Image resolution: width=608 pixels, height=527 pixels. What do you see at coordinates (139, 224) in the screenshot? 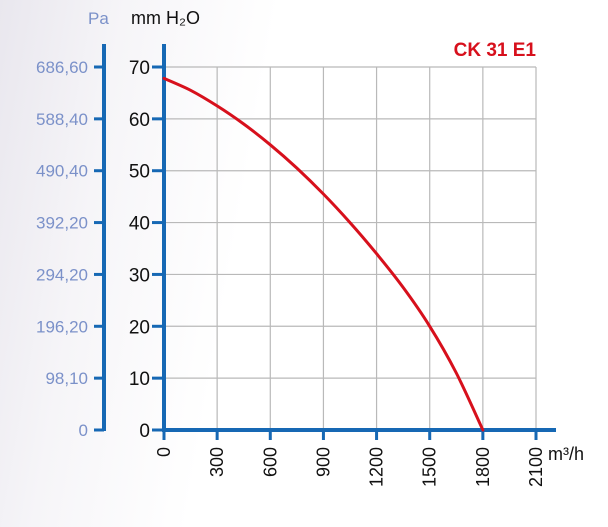
I see `y-tick-label-4: 40` at bounding box center [139, 224].